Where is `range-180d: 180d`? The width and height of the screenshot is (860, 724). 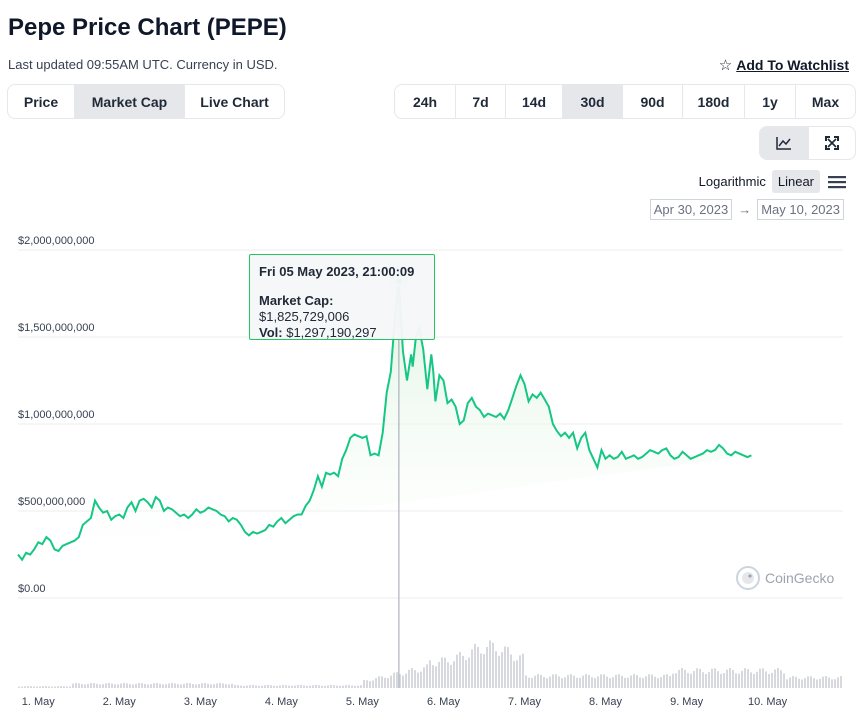 range-180d: 180d is located at coordinates (713, 101).